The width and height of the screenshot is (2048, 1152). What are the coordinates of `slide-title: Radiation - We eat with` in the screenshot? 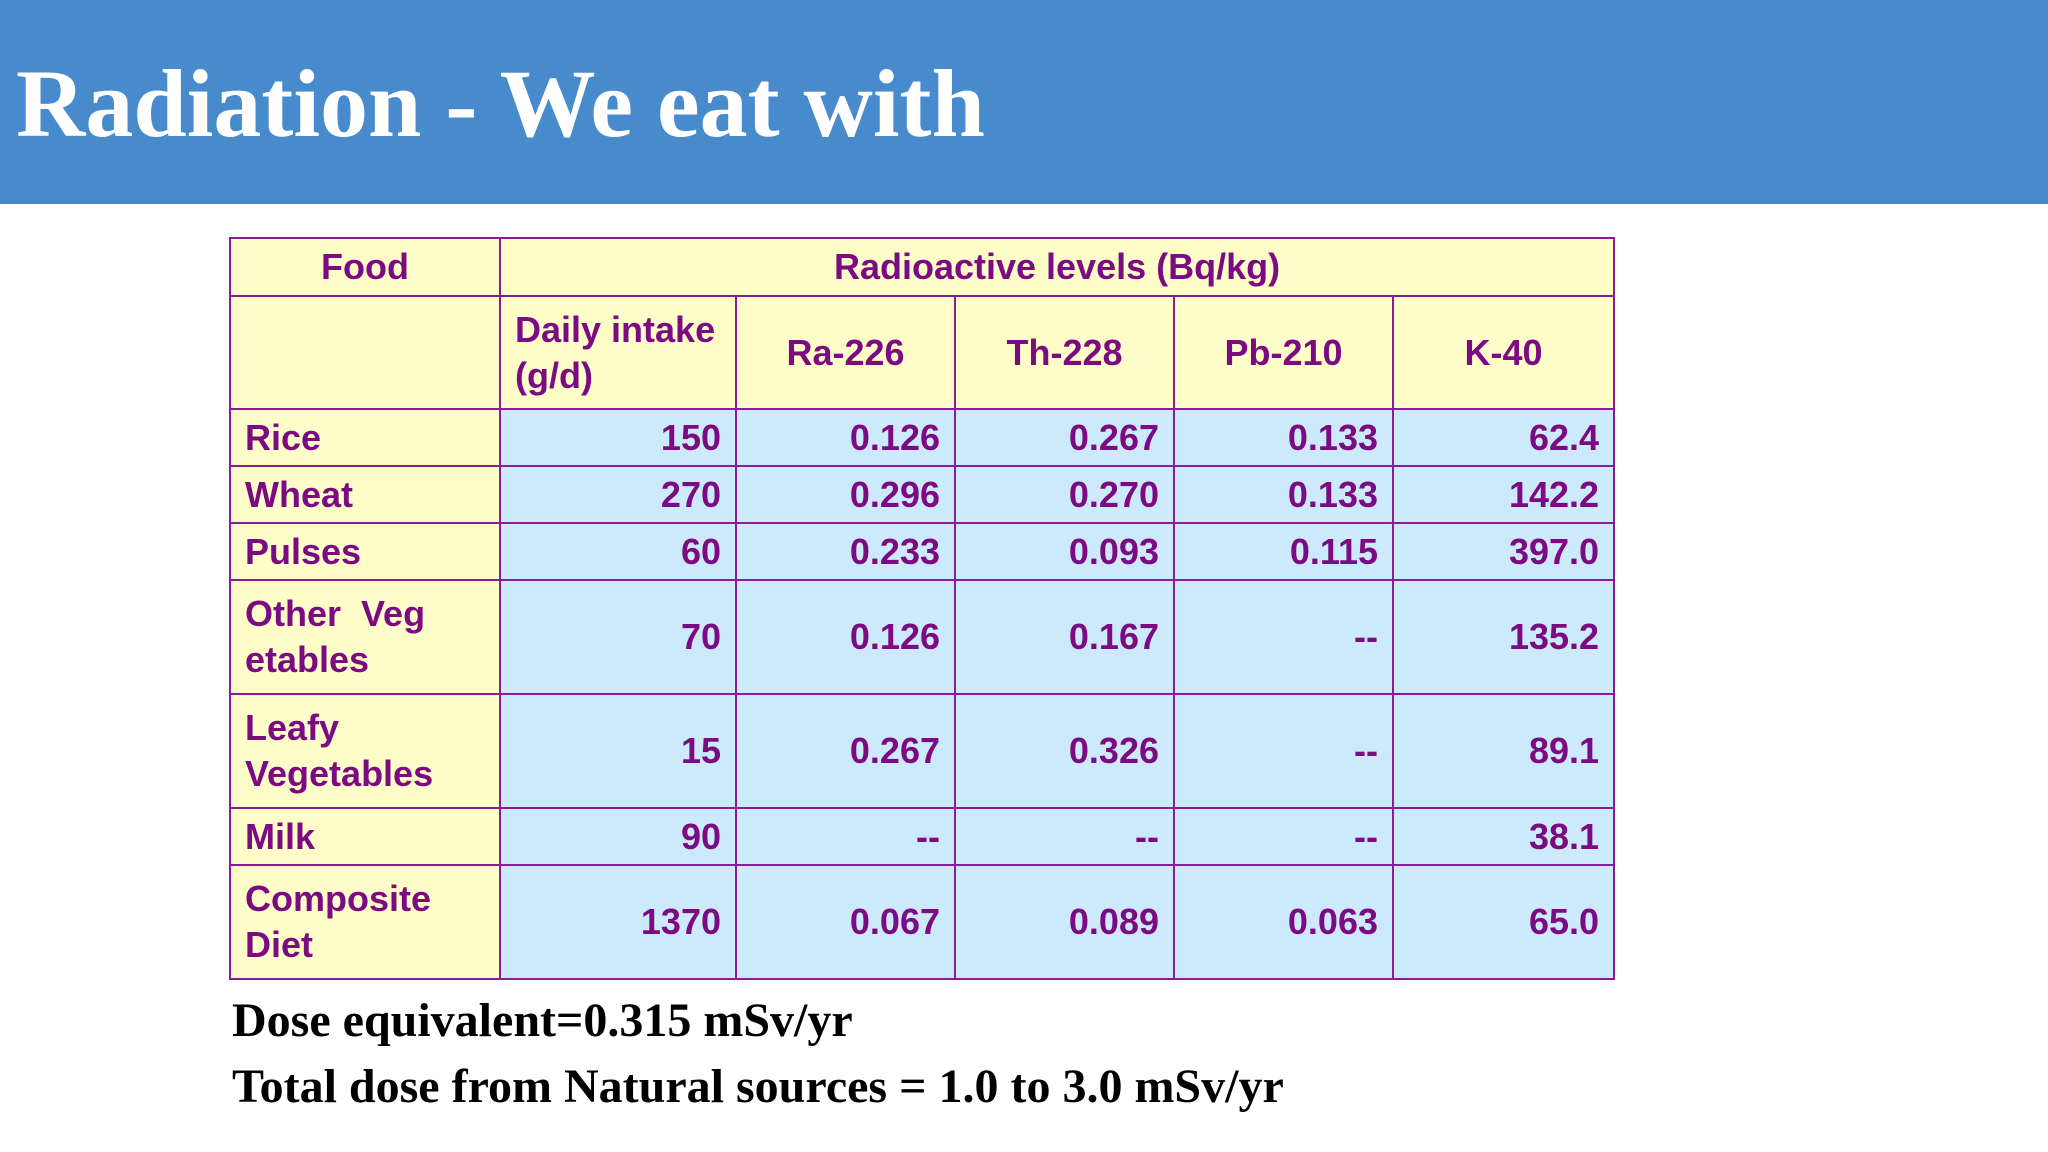 It's located at (500, 103).